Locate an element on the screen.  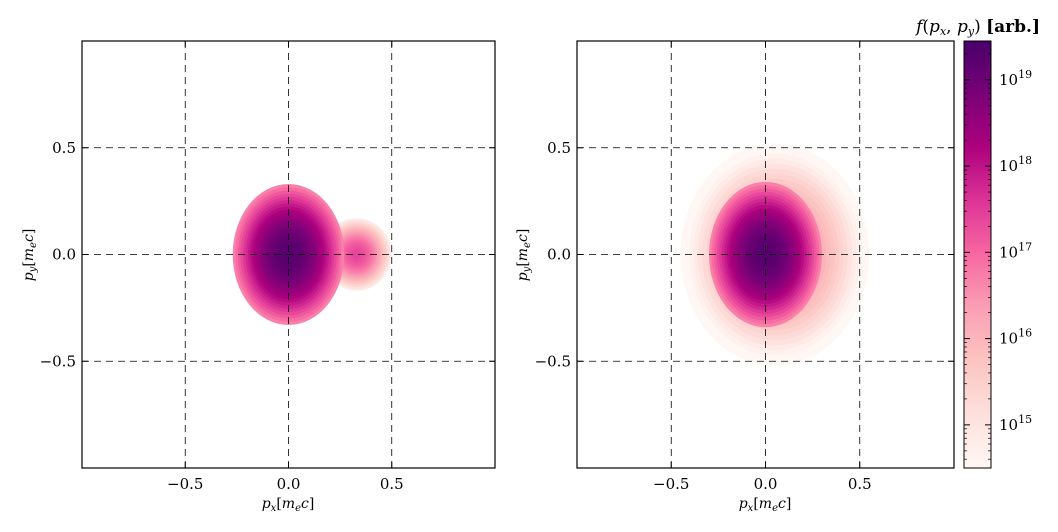
colorbar-tick-label: 1019 is located at coordinates (1015, 78).